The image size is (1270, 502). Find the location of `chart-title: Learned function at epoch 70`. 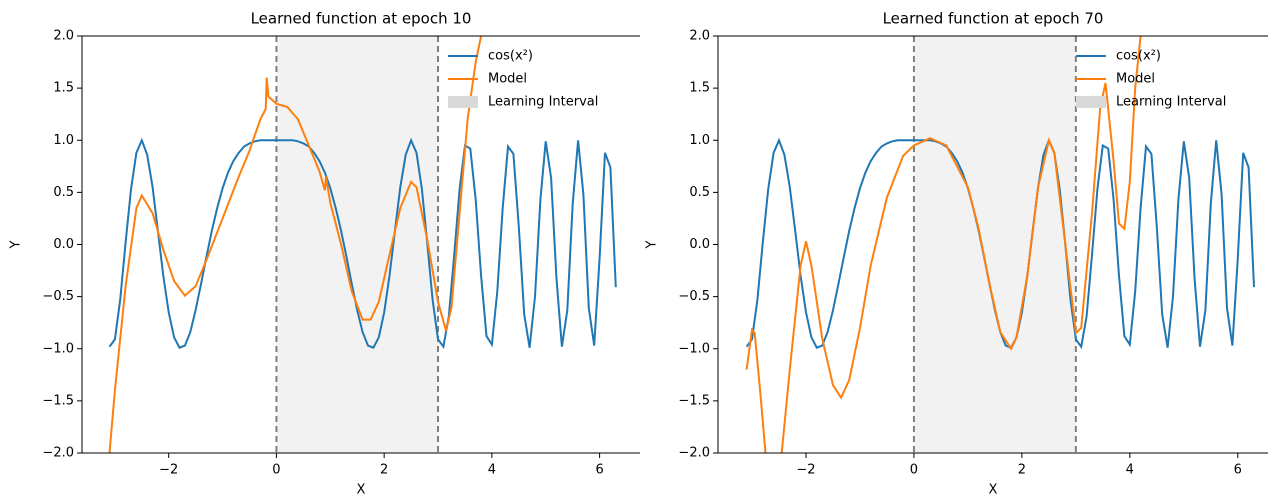

chart-title: Learned function at epoch 70 is located at coordinates (993, 19).